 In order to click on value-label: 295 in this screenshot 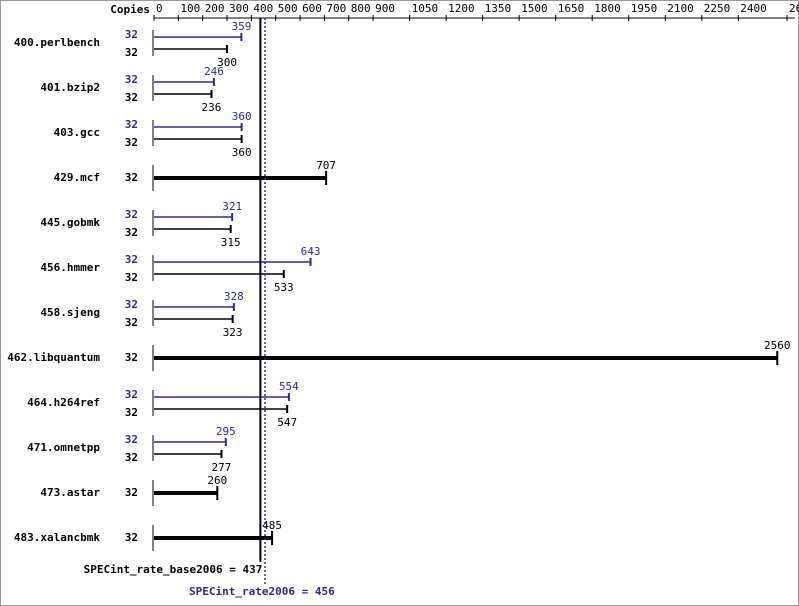, I will do `click(226, 431)`.